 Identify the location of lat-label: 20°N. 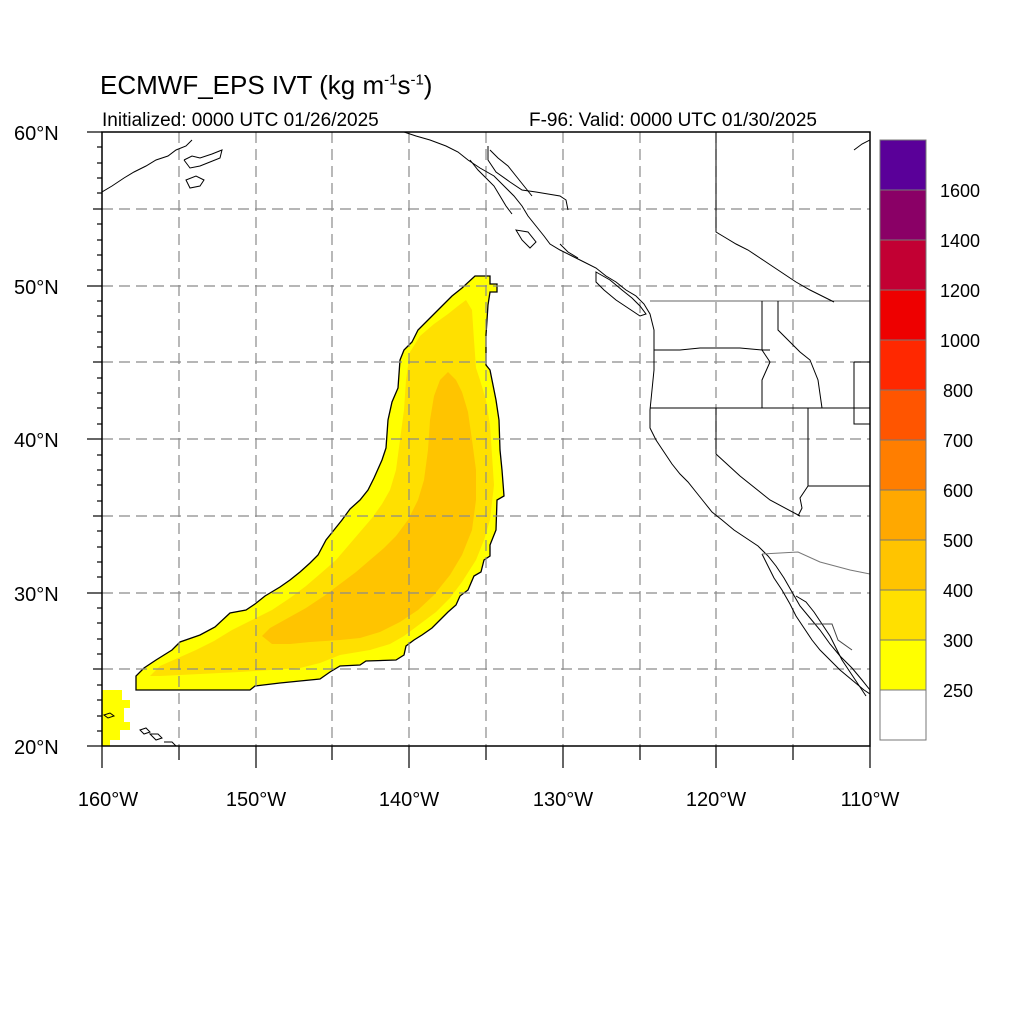
(36, 748).